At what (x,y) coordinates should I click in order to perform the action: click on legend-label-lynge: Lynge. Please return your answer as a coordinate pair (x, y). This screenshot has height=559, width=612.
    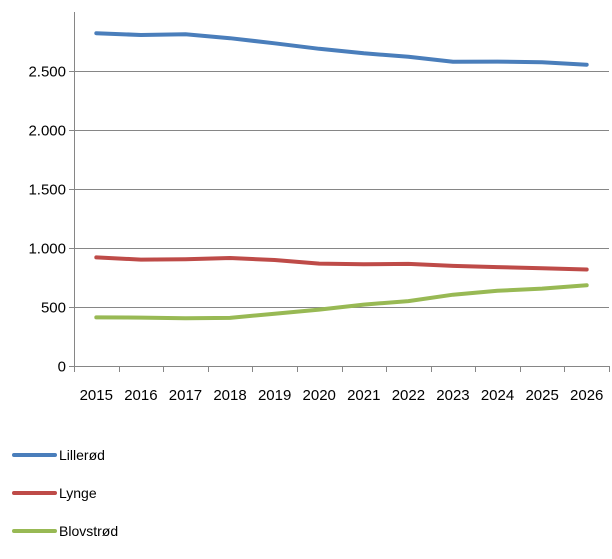
    Looking at the image, I should click on (78, 493).